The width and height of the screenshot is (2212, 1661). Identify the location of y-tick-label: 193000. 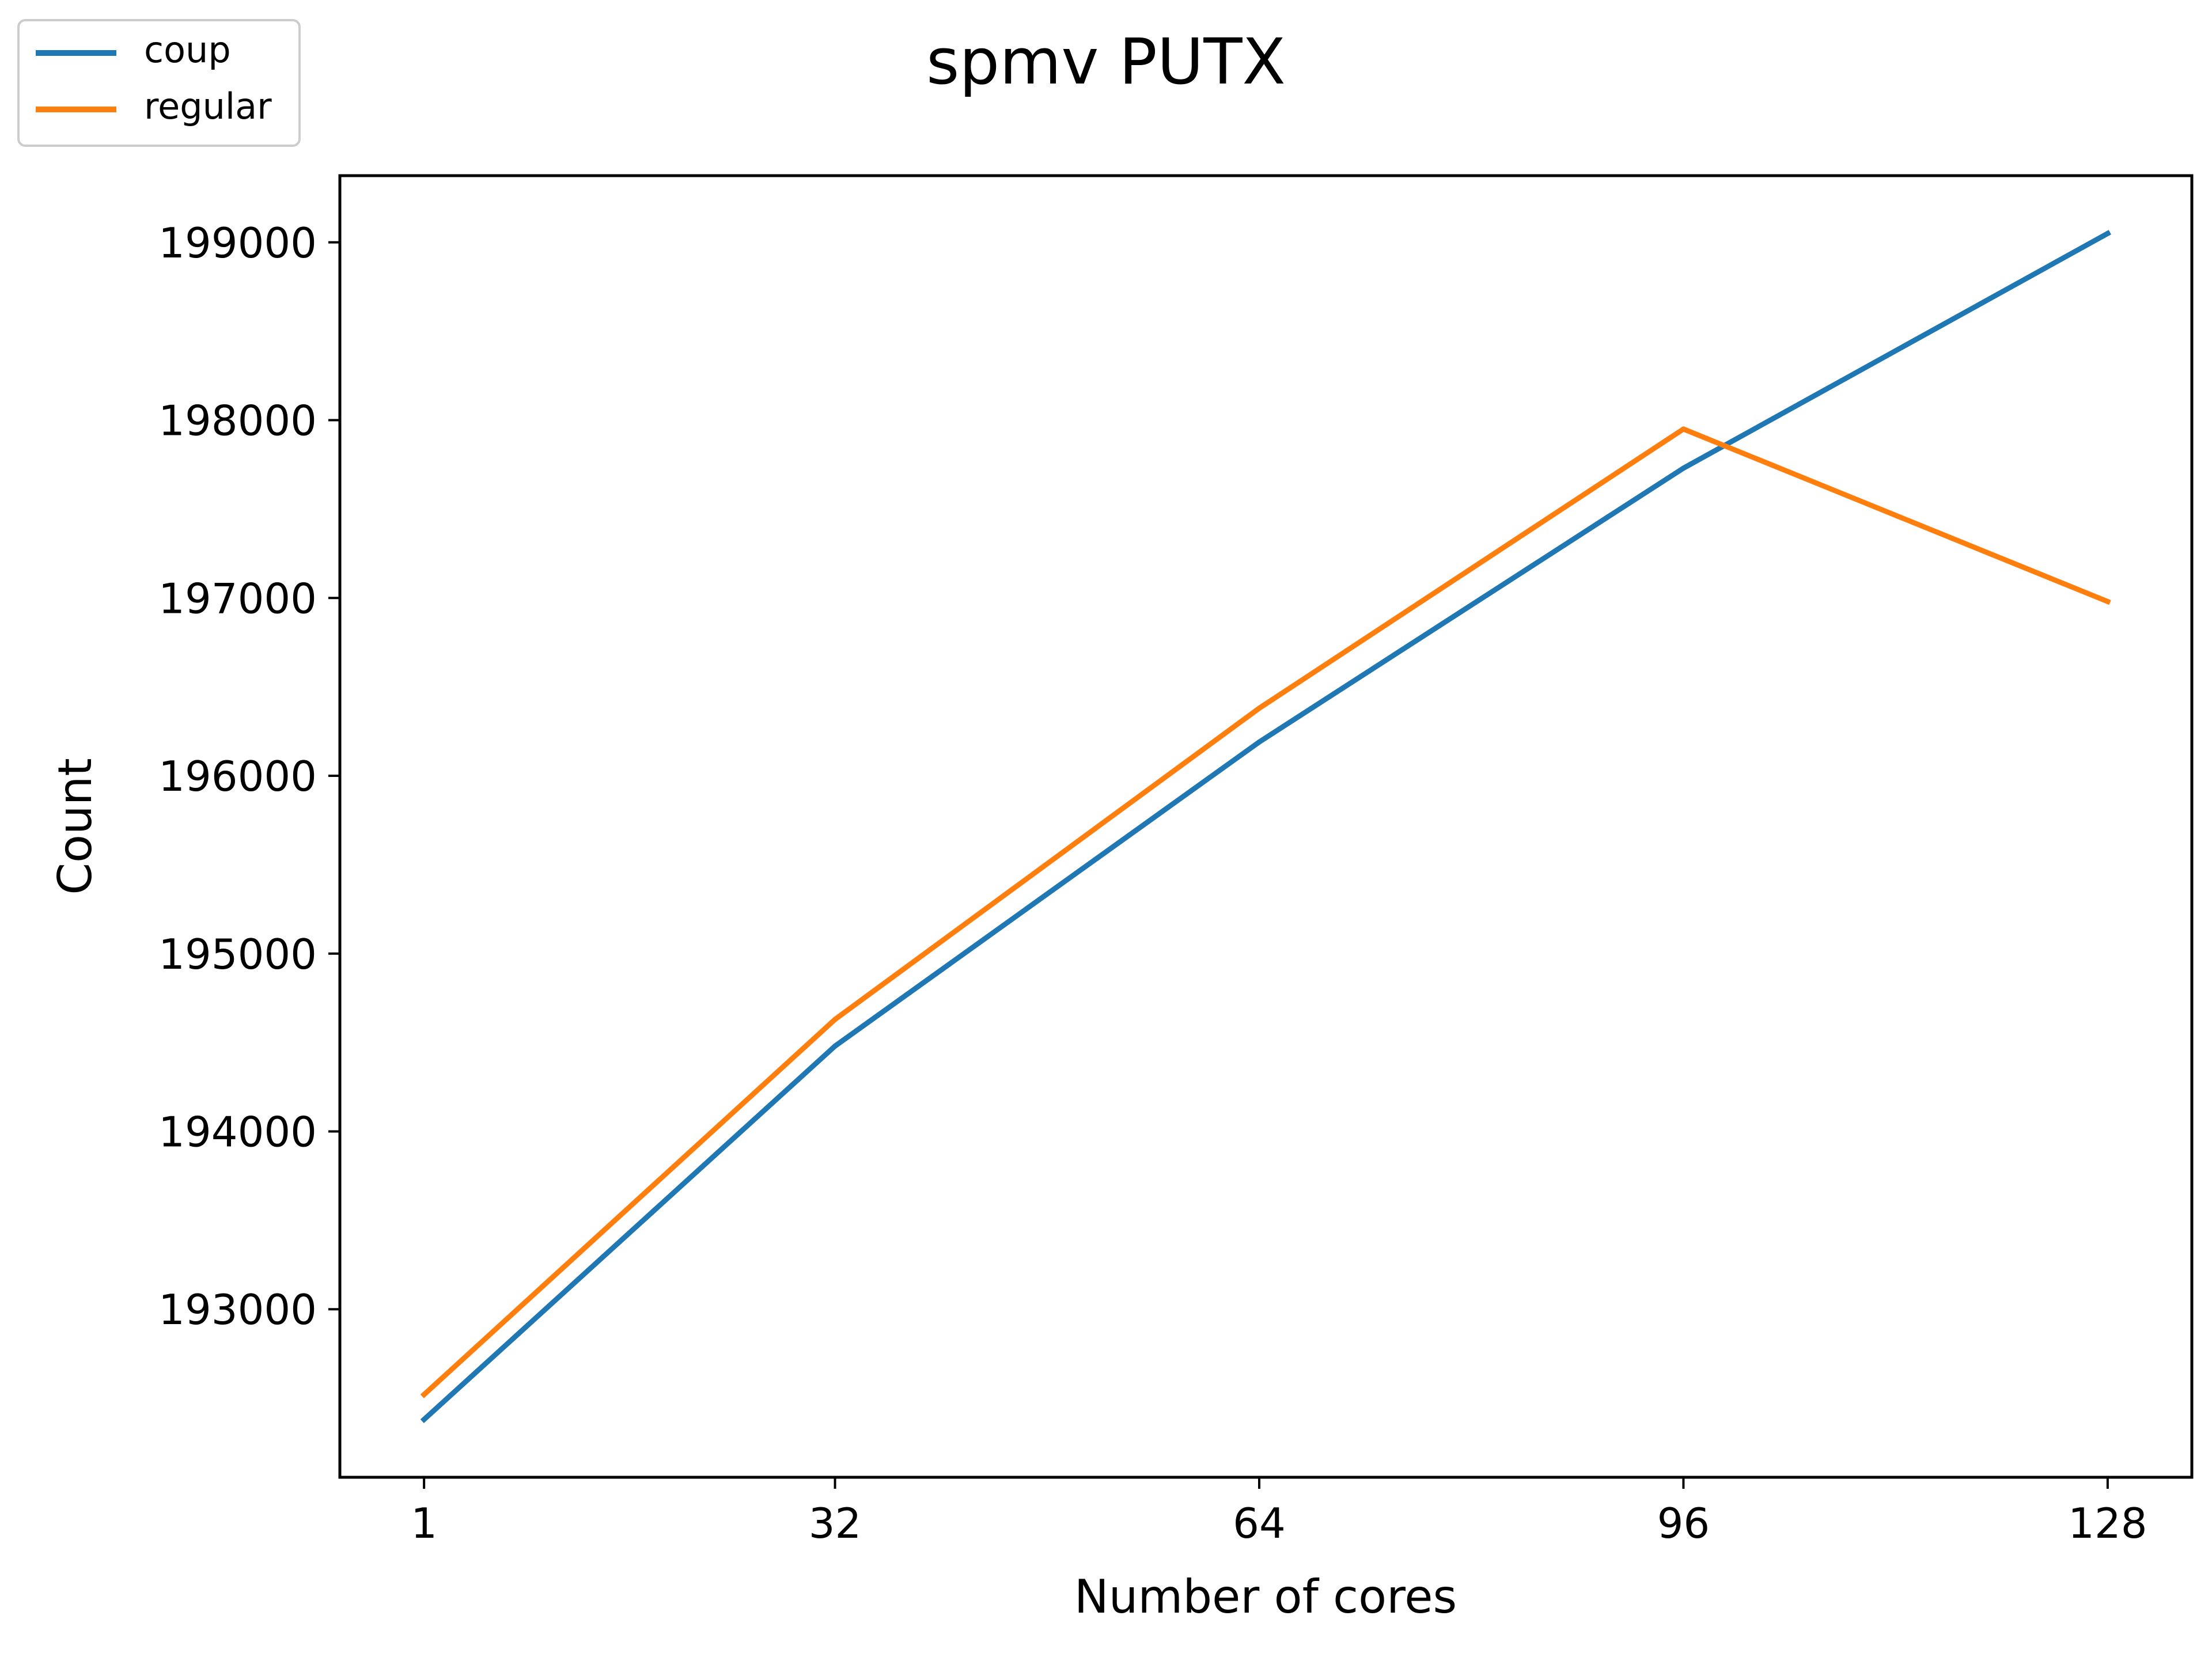
(237, 1309).